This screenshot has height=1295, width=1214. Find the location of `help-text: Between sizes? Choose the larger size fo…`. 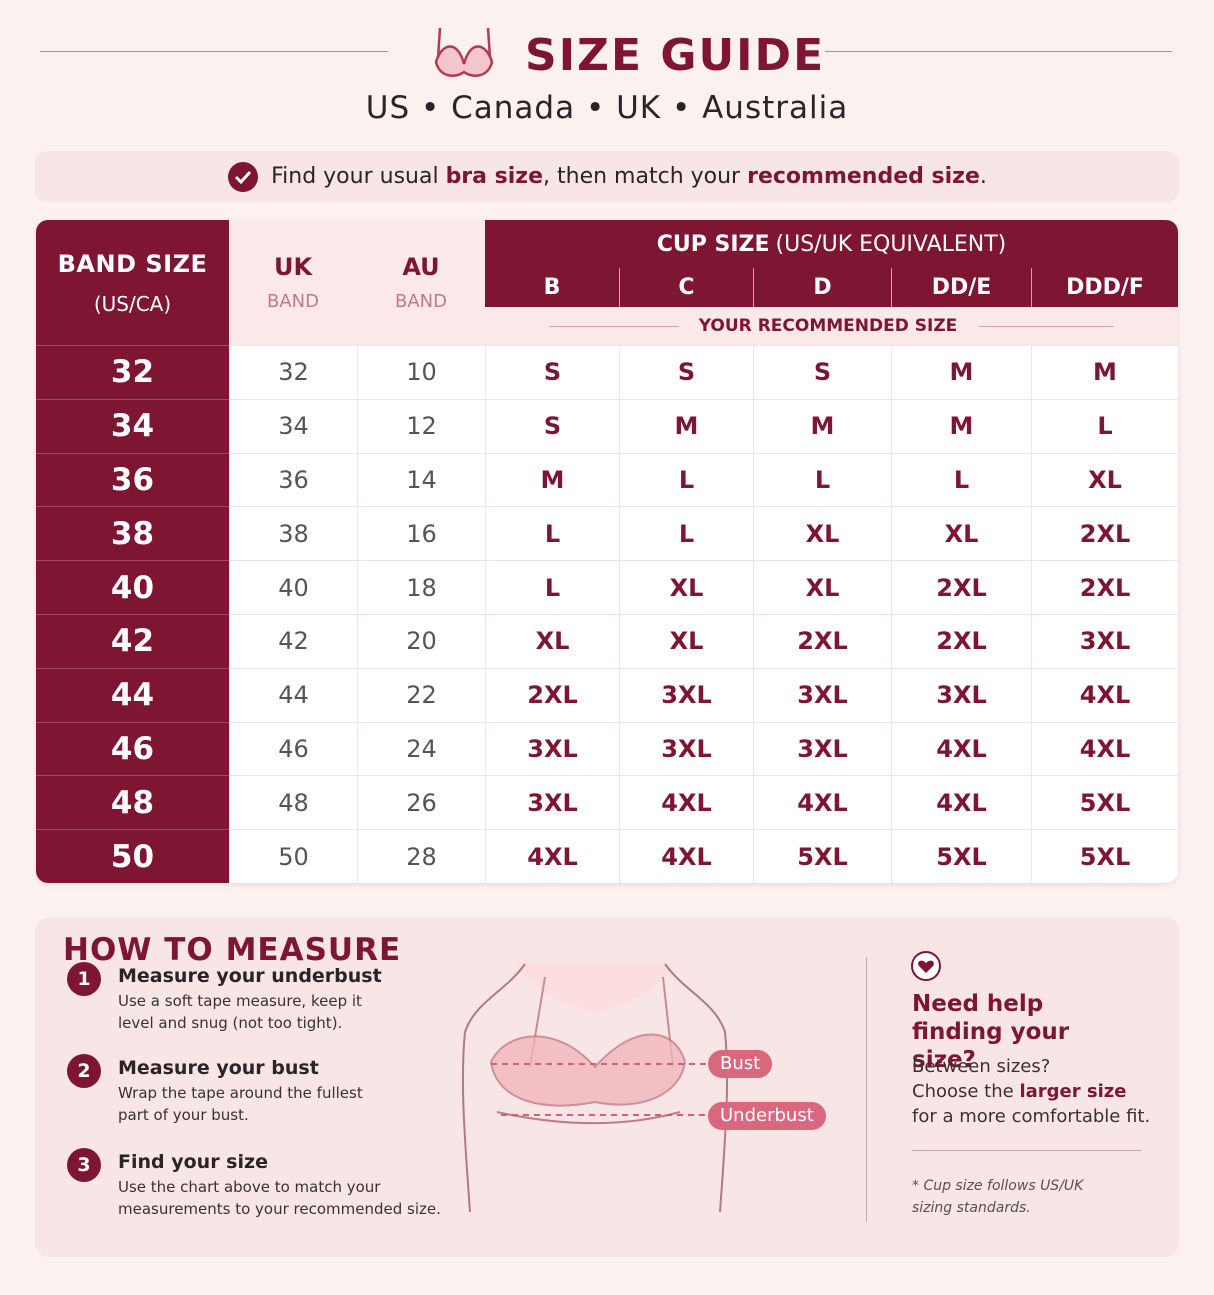

help-text: Between sizes? Choose the larger size fo… is located at coordinates (1037, 1091).